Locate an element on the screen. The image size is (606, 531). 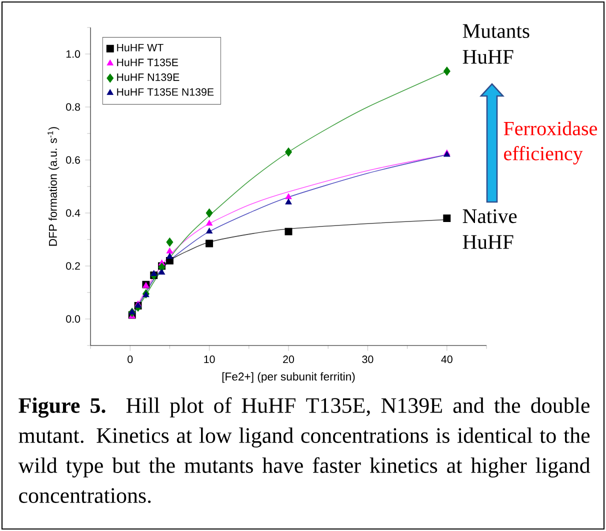
y-tick-label: 0.0 is located at coordinates (73, 319).